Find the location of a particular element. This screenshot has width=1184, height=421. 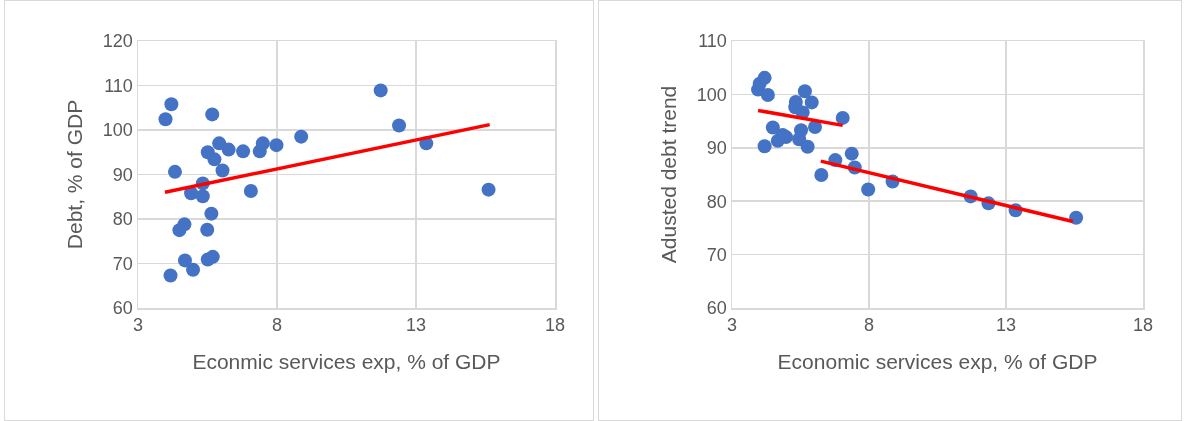

y-axis-title: Adusted debt trend is located at coordinates (669, 174).